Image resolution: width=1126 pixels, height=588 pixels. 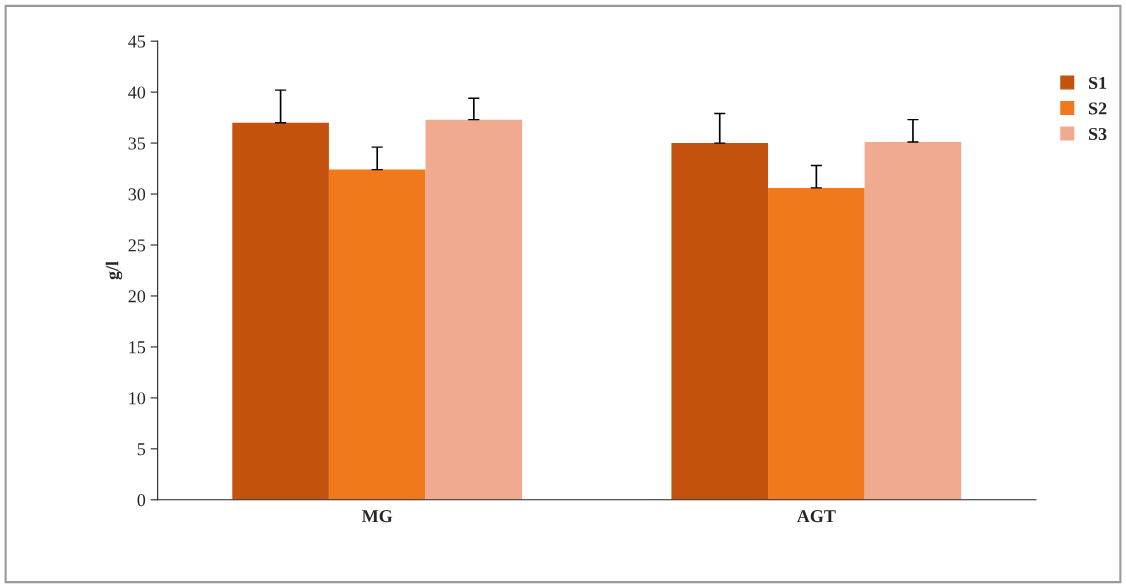 I want to click on x-tick-label: AGT, so click(x=816, y=516).